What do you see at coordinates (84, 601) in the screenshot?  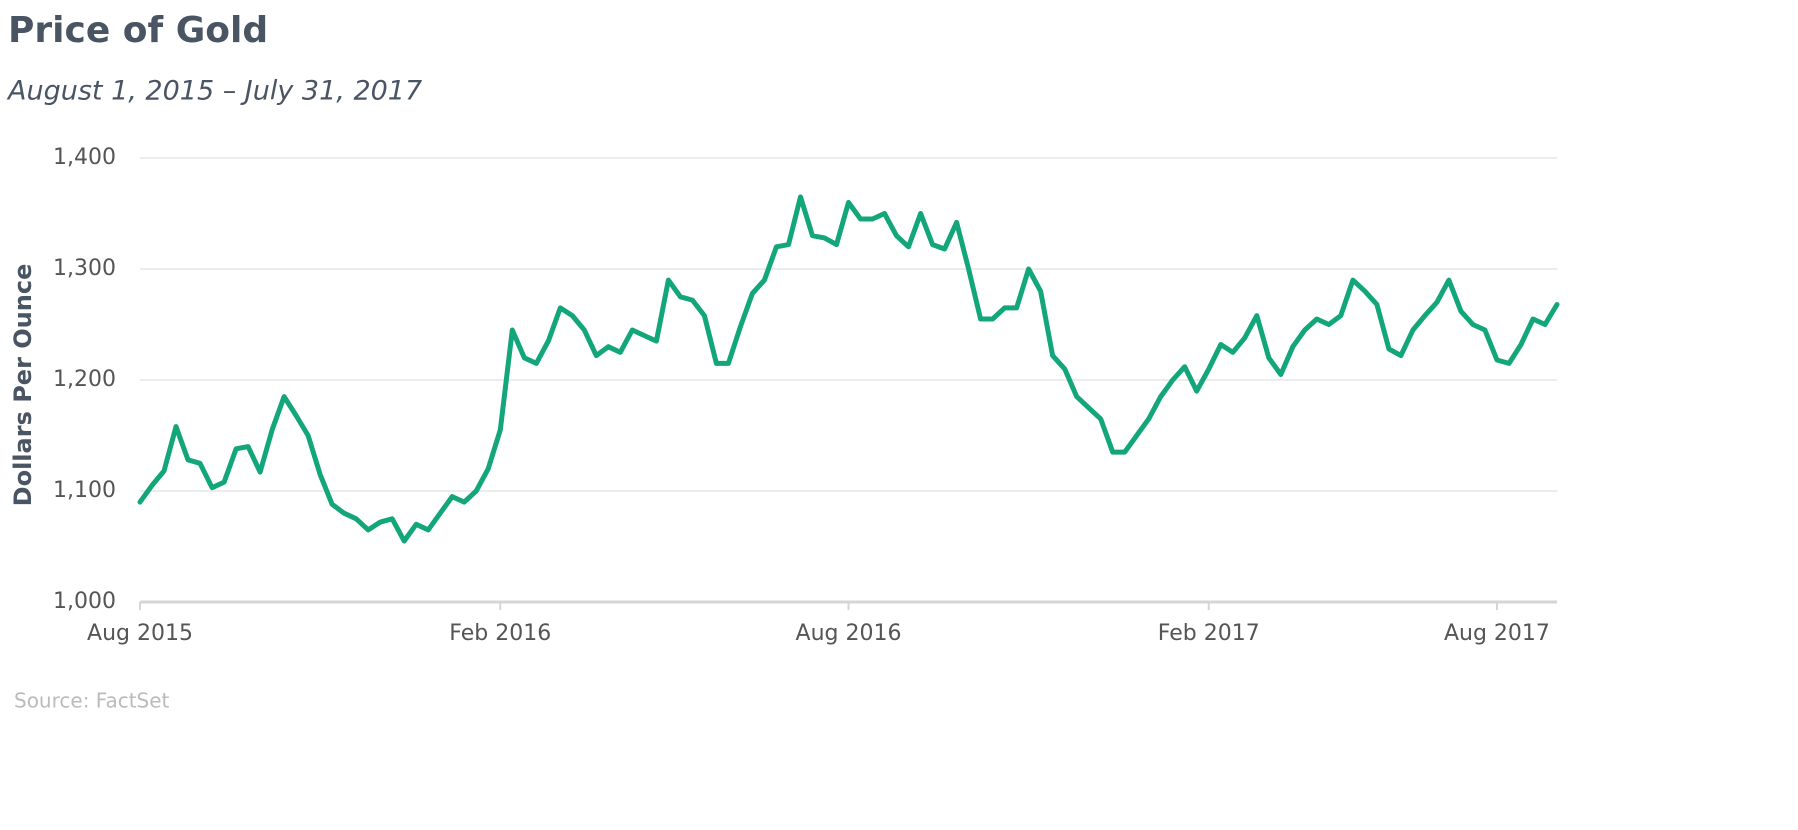 I see `y-tick-label: 1,000` at bounding box center [84, 601].